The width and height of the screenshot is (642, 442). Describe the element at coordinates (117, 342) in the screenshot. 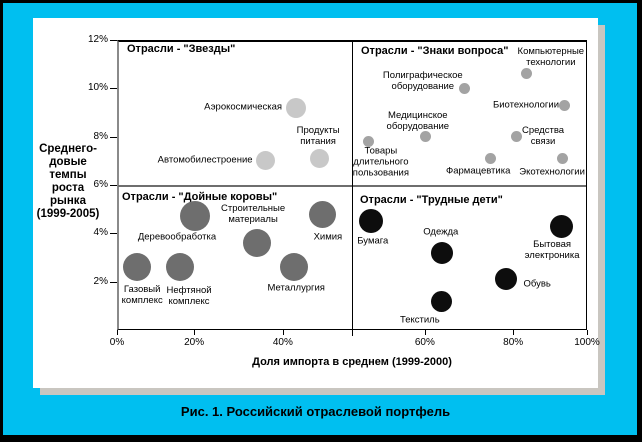

I see `x-tick-label: 0%` at that location.